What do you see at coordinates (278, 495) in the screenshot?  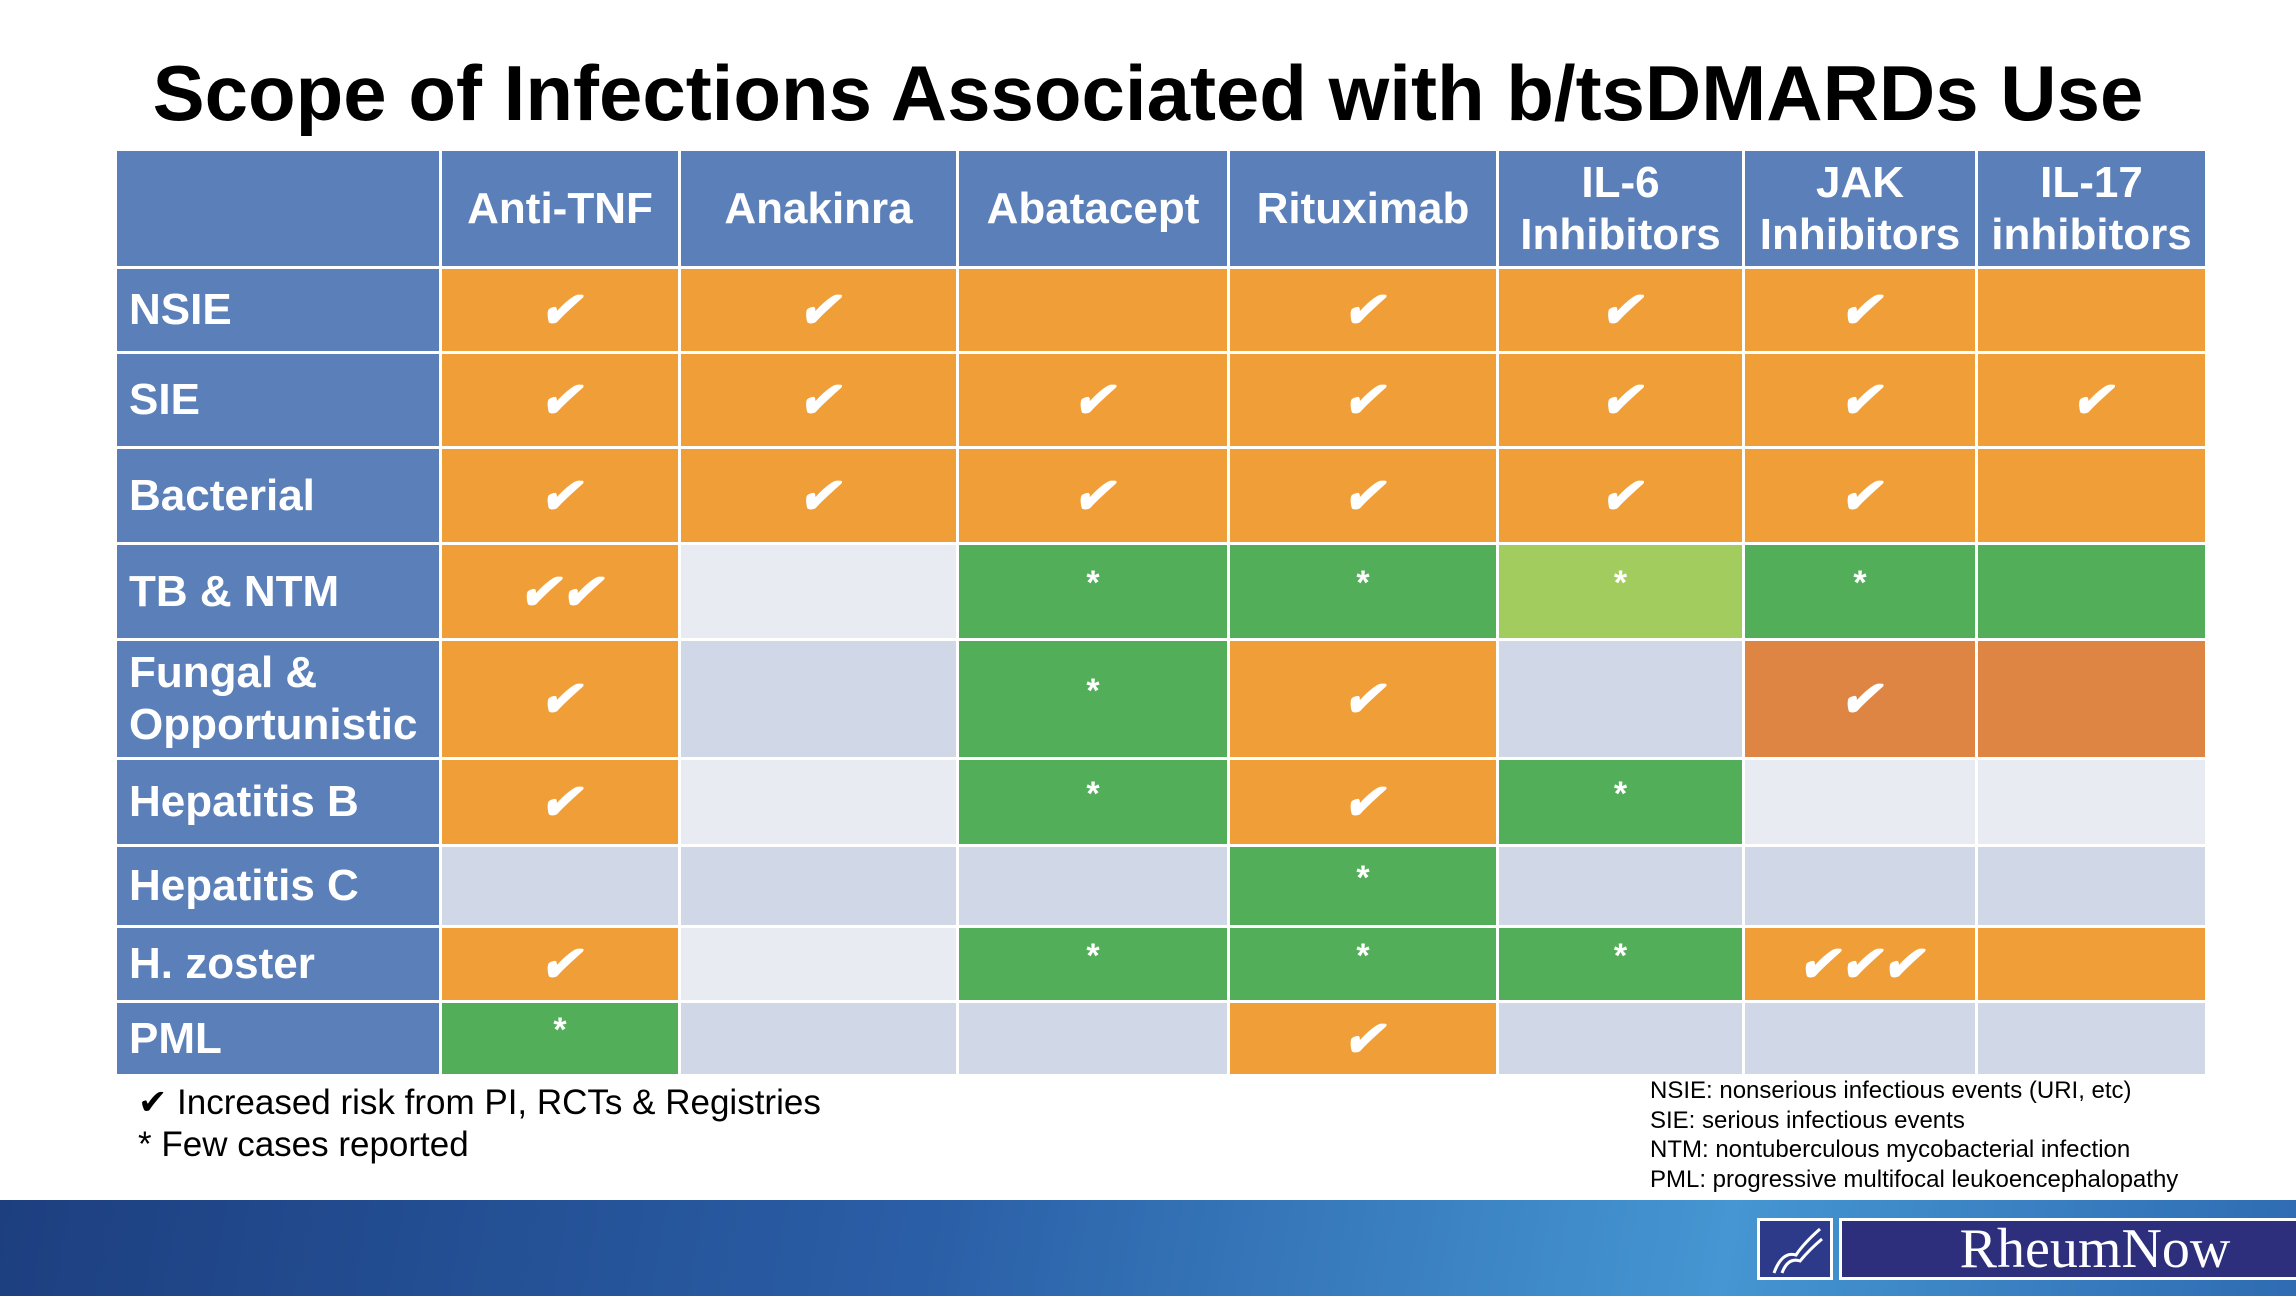 I see `row-label: Bacterial` at bounding box center [278, 495].